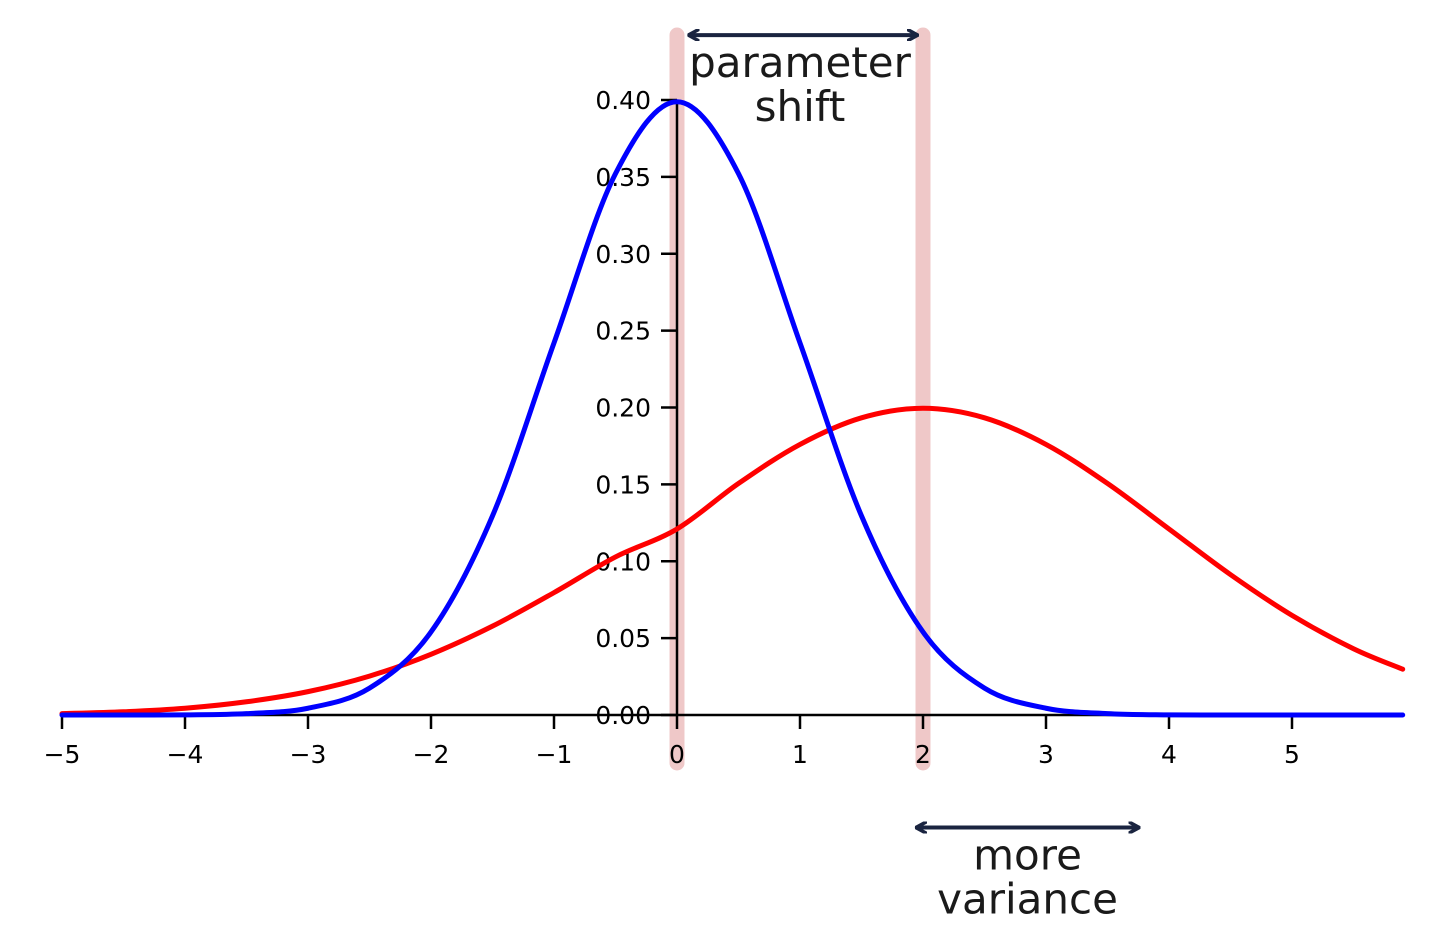 Image resolution: width=1456 pixels, height=929 pixels. Describe the element at coordinates (623, 715) in the screenshot. I see `y-tick-label: 0.00` at that location.